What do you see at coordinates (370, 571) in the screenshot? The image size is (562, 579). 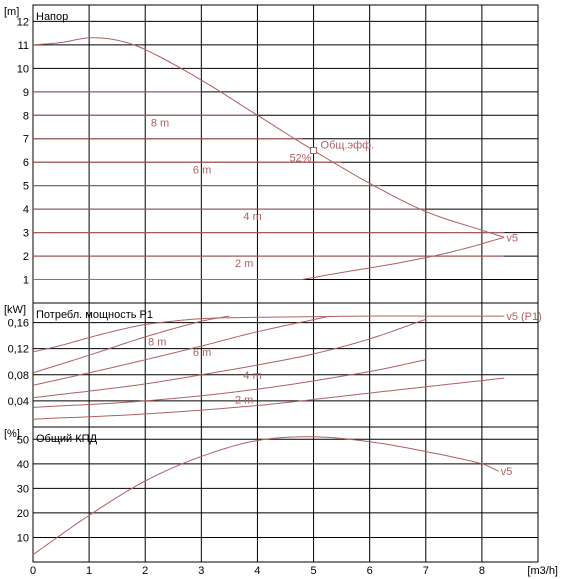 I see `x-tick-label: 6` at bounding box center [370, 571].